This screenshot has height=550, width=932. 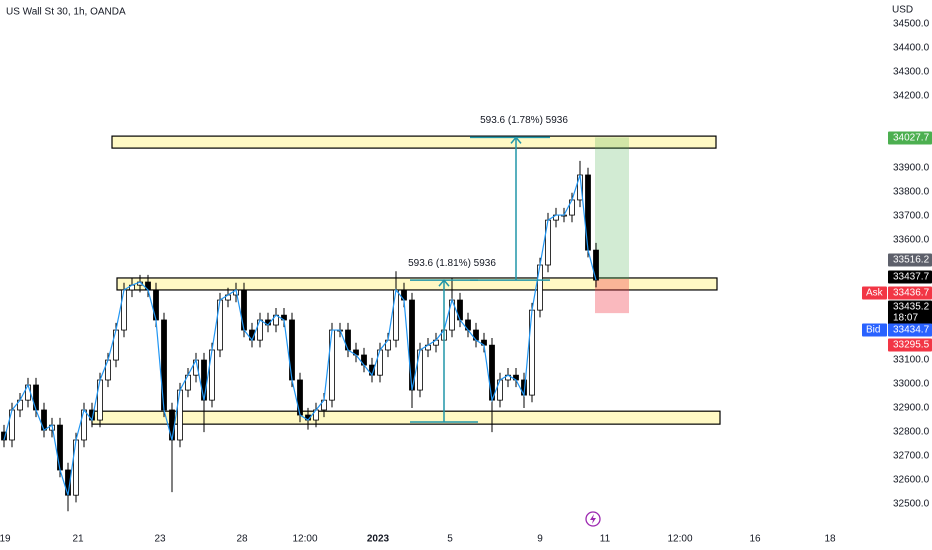 What do you see at coordinates (911, 456) in the screenshot?
I see `y-tick-label: 32700.0` at bounding box center [911, 456].